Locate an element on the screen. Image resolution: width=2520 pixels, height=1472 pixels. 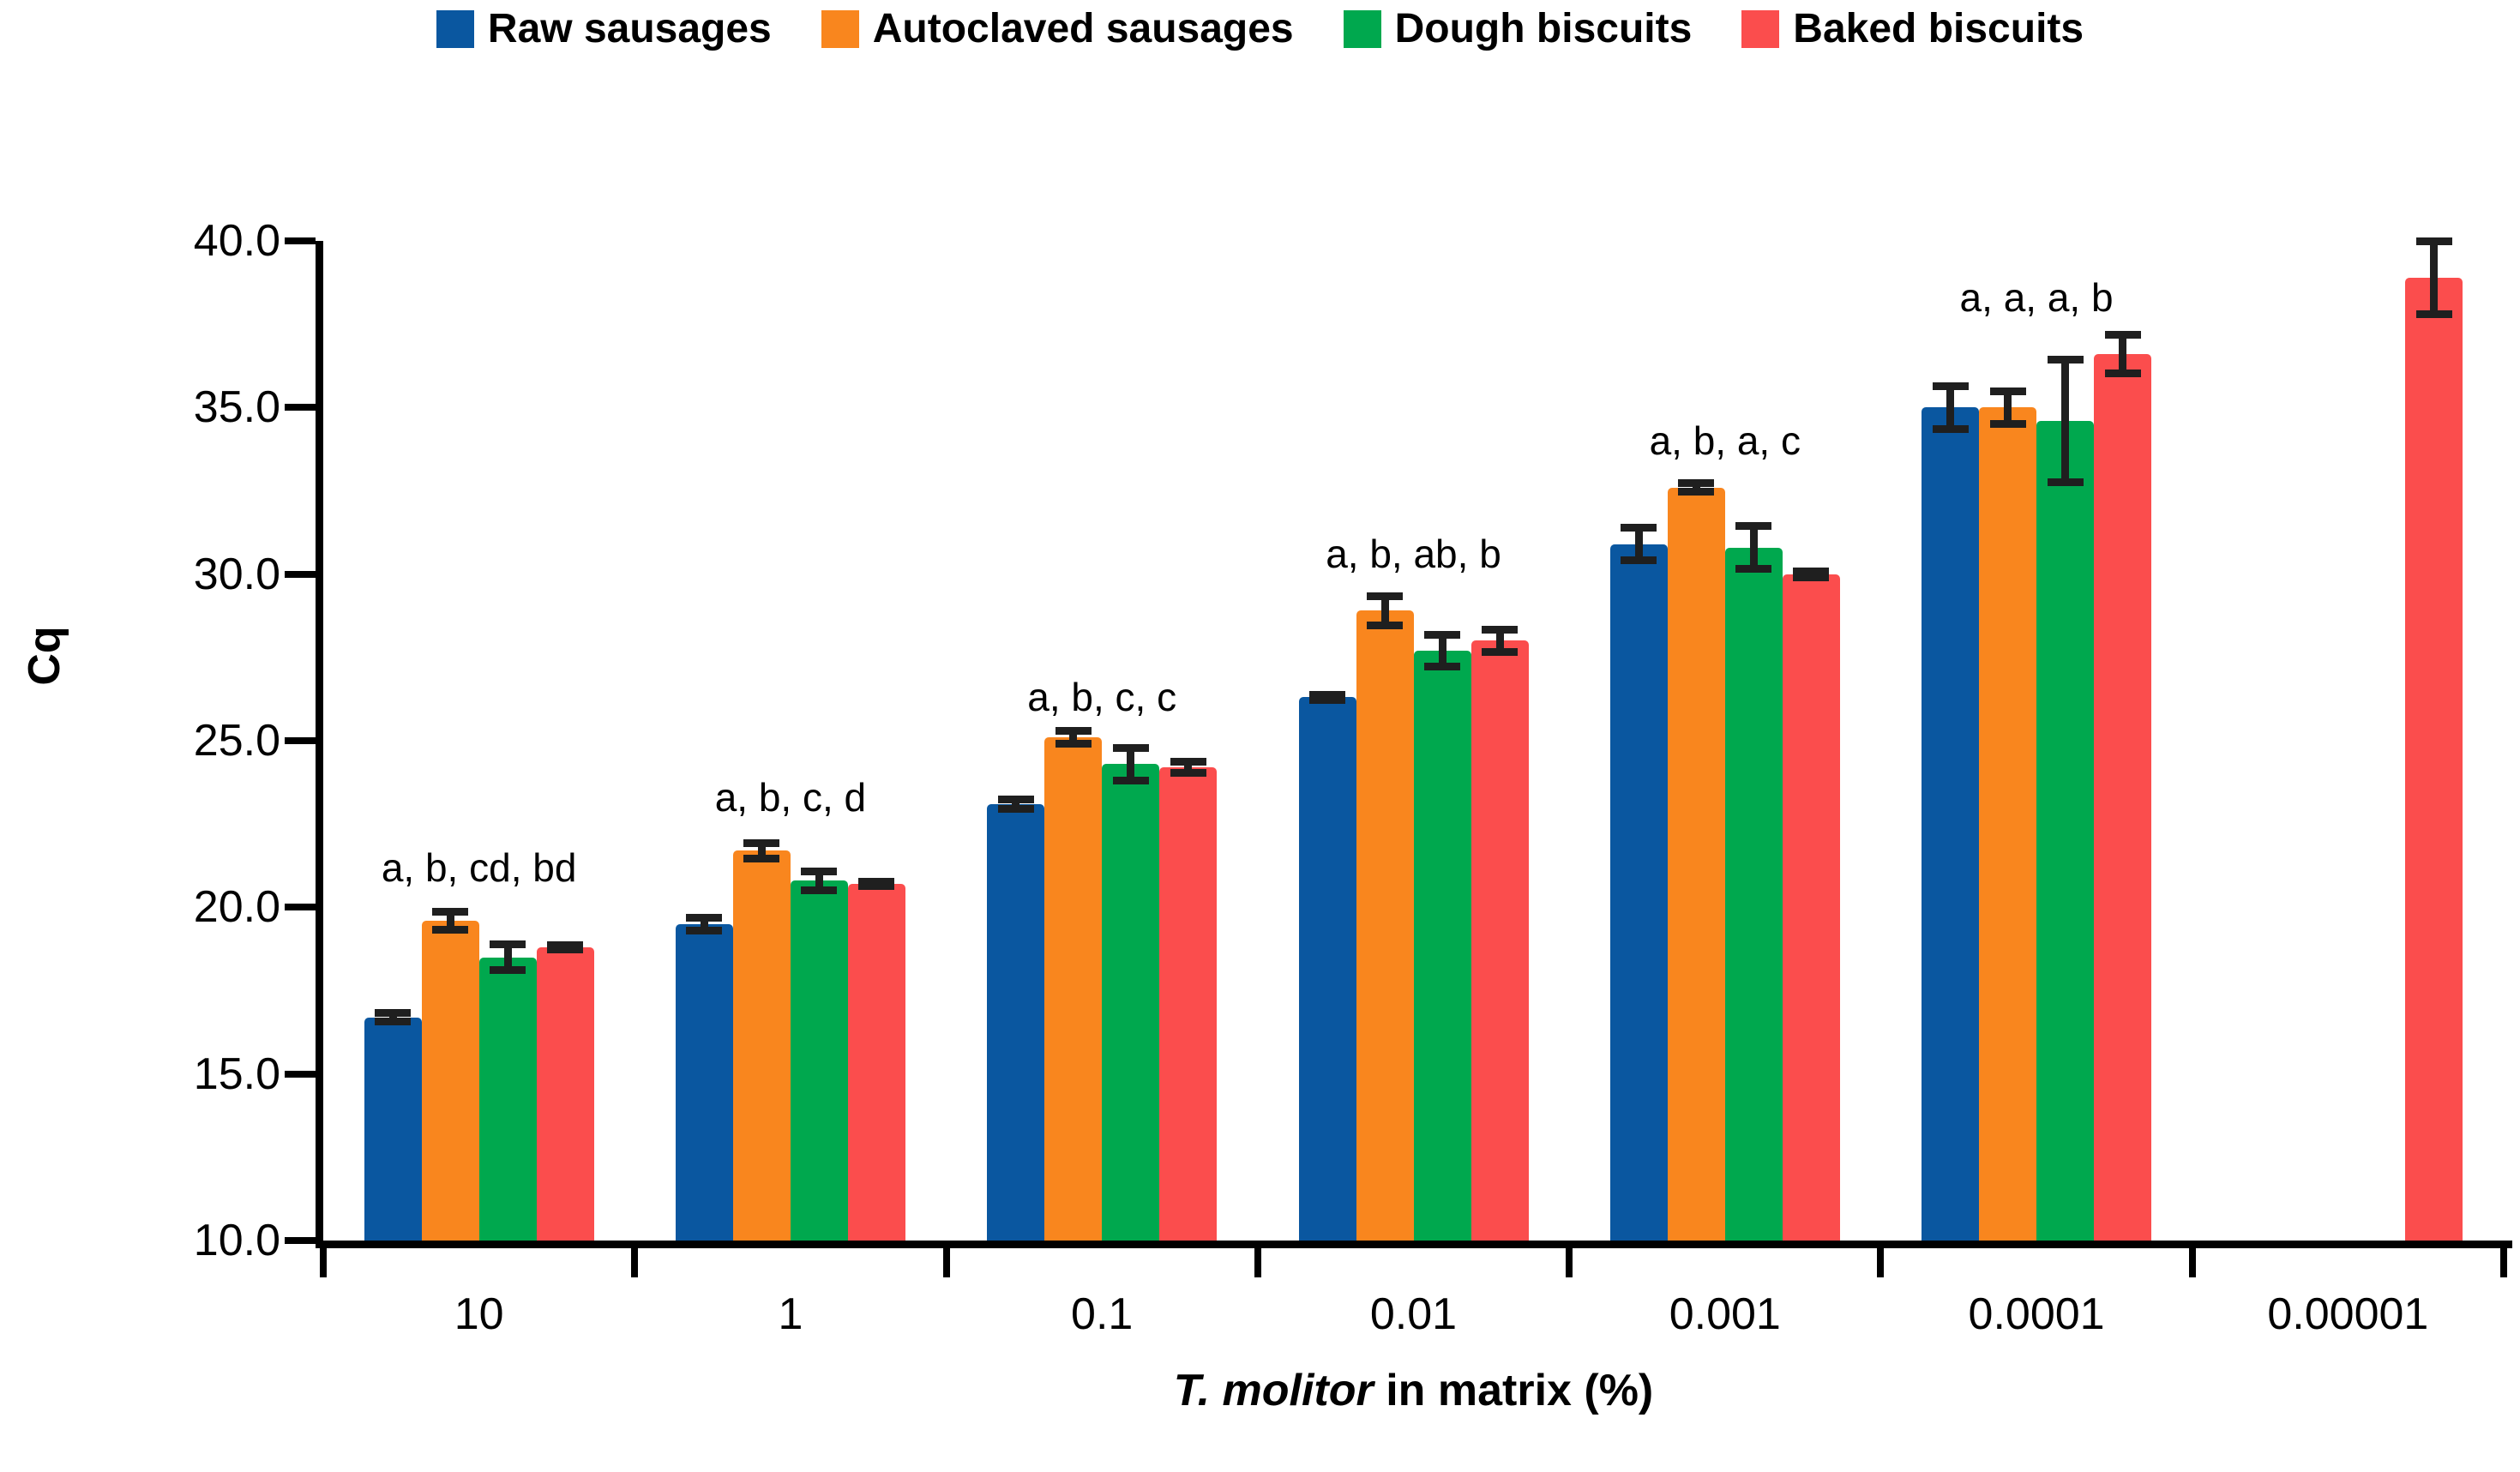
group-annotation: a, a, a, b is located at coordinates (2036, 298).